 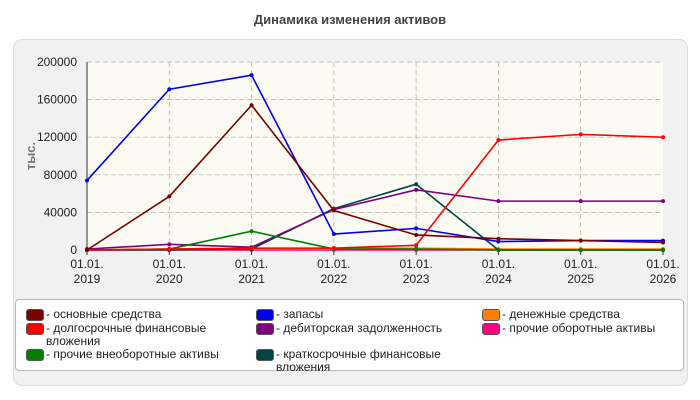 I want to click on legend-label: - денежные средства, so click(x=561, y=314).